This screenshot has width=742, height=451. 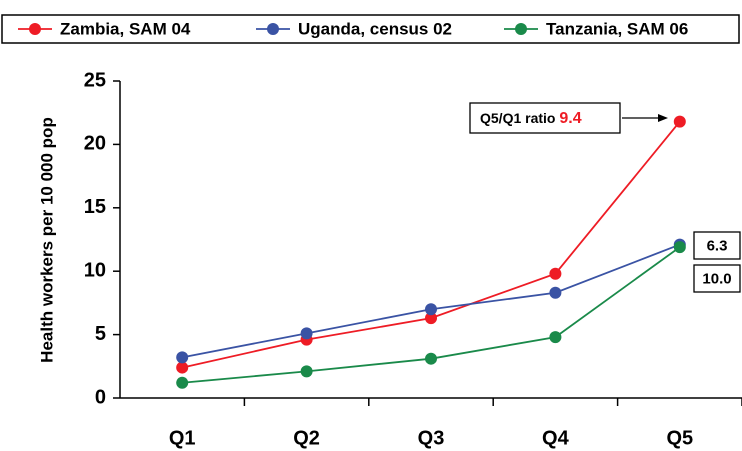 I want to click on arrow-head, so click(x=663, y=118).